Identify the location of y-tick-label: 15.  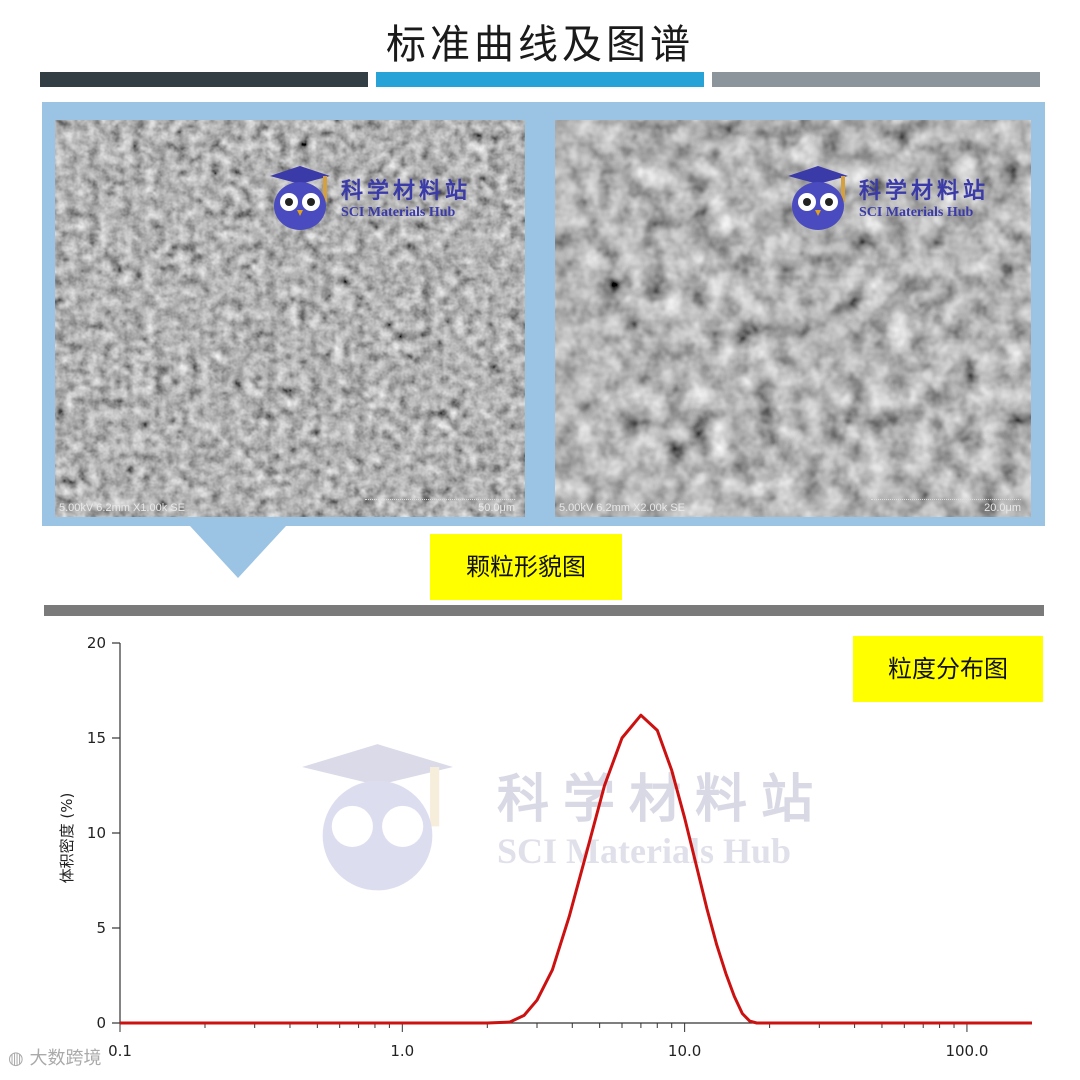
(96, 738).